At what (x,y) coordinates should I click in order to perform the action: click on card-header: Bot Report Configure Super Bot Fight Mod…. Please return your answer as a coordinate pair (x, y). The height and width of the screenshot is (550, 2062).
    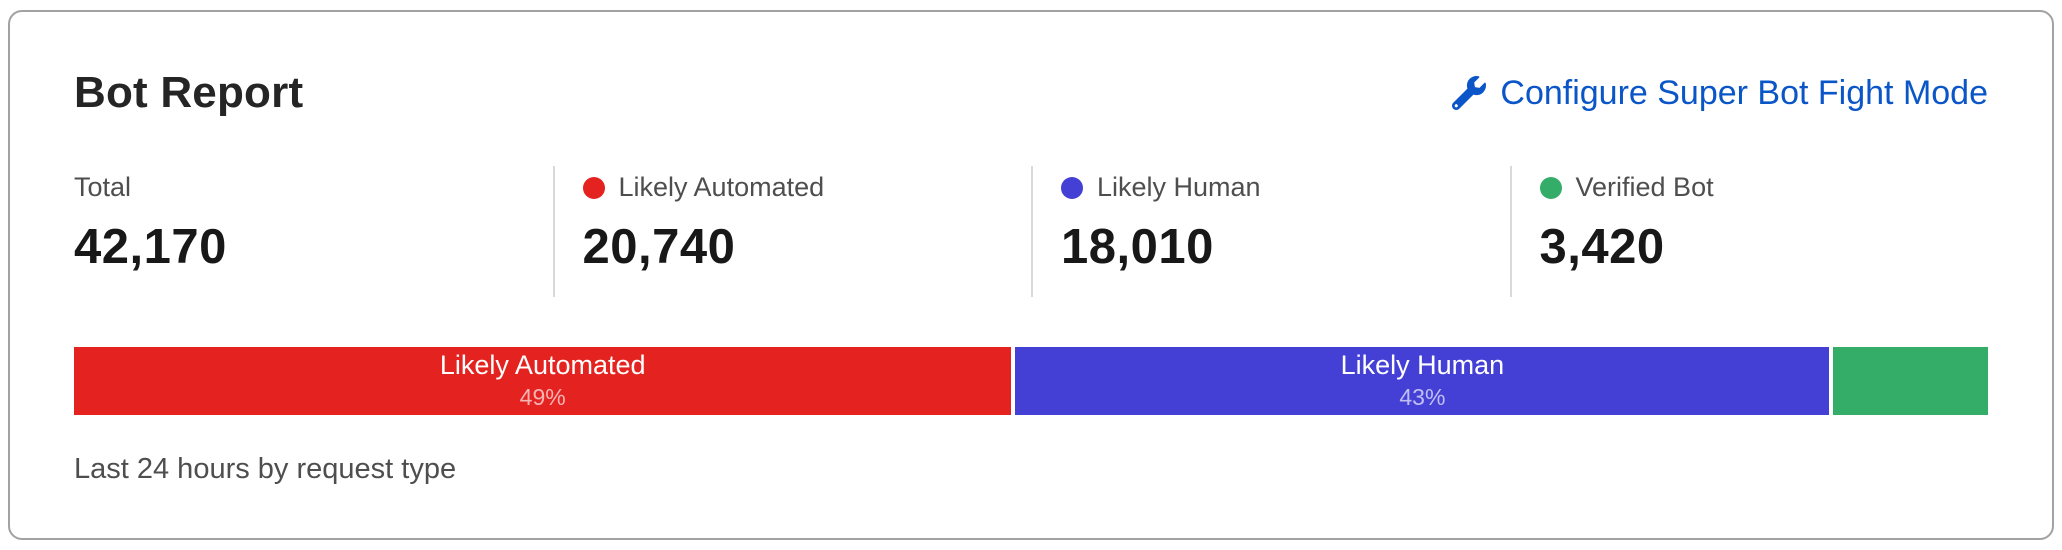
    Looking at the image, I should click on (1031, 93).